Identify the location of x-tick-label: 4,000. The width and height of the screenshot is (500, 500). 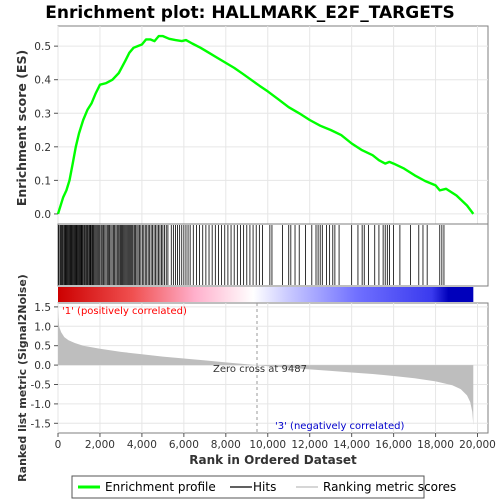
(142, 445).